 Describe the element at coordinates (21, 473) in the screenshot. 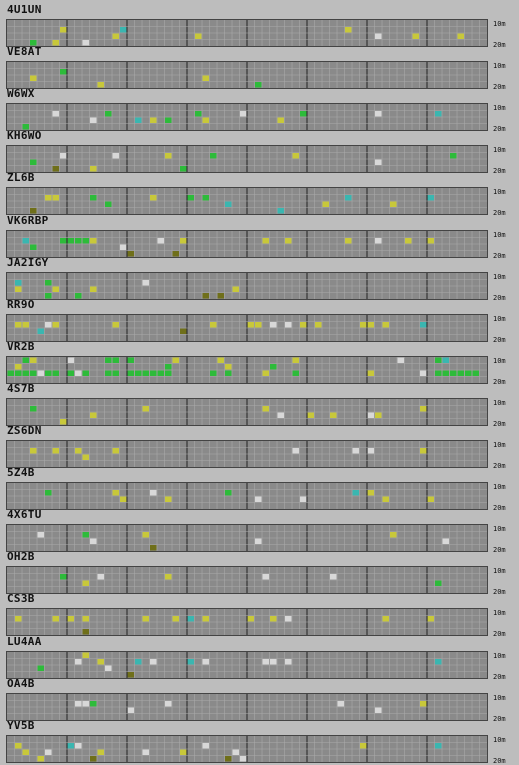

I see `station-callsign: 5Z4B` at that location.